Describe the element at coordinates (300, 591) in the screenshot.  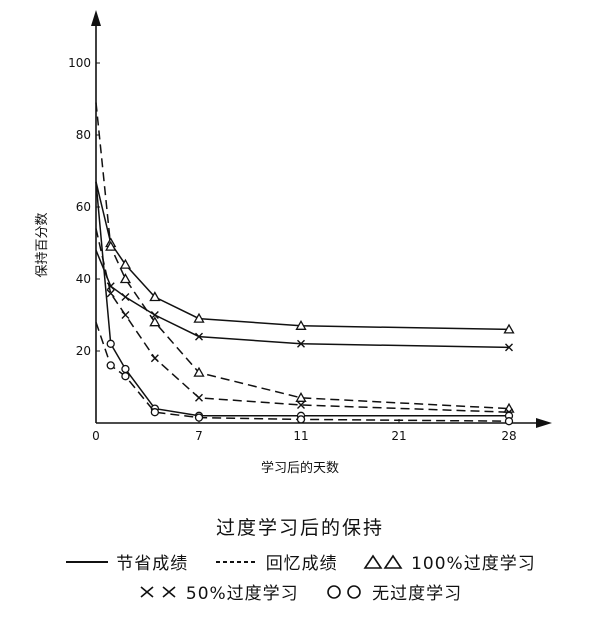
I see `legend-row-2: 50%过度学习 无过度学习` at that location.